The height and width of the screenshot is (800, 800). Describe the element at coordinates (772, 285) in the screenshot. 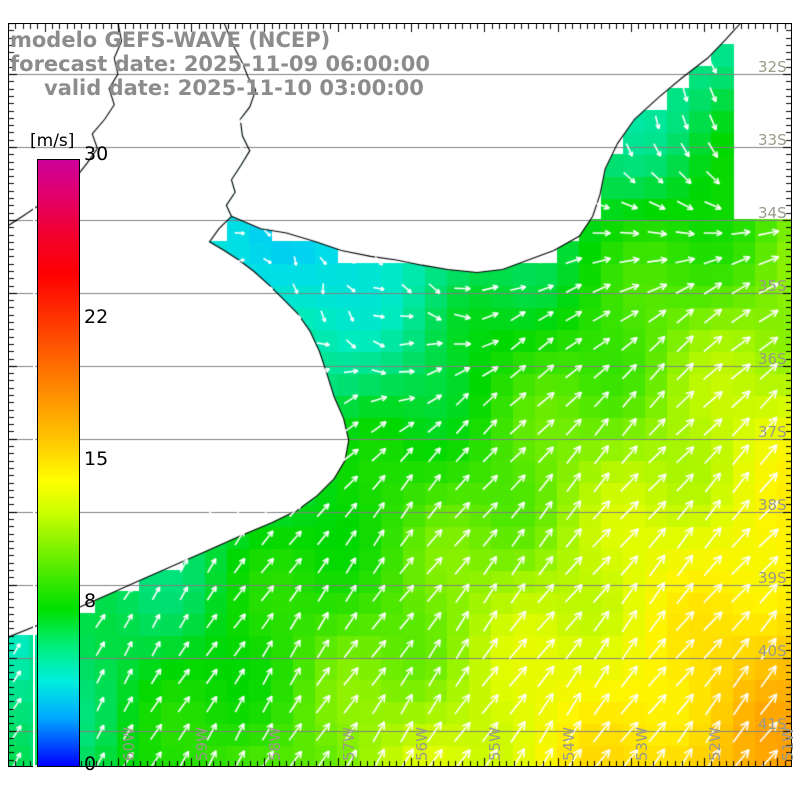

I see `lat-label-35S: 35S` at that location.